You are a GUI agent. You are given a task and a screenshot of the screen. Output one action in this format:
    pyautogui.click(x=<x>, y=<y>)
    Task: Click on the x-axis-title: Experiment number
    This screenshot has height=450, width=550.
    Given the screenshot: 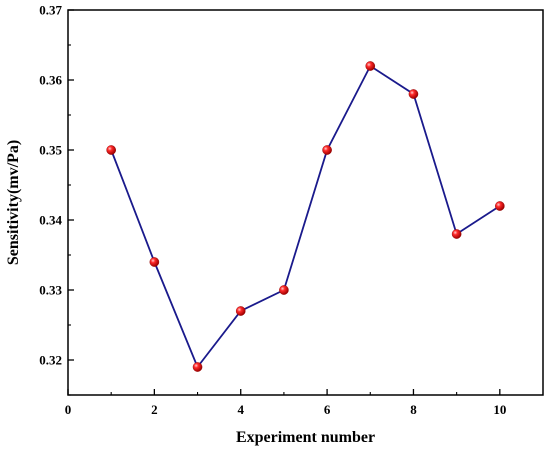 What is the action you would take?
    pyautogui.click(x=305, y=437)
    